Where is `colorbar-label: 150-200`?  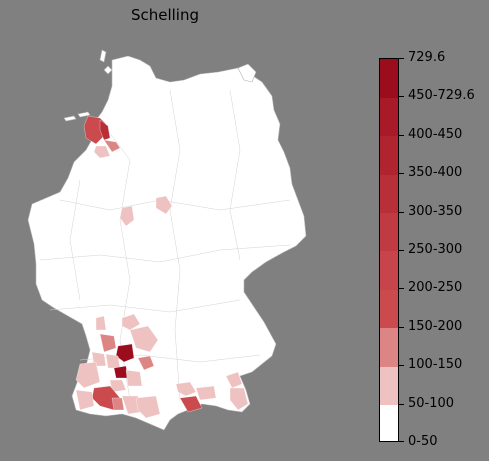 colorbar-label: 150-200 is located at coordinates (435, 326).